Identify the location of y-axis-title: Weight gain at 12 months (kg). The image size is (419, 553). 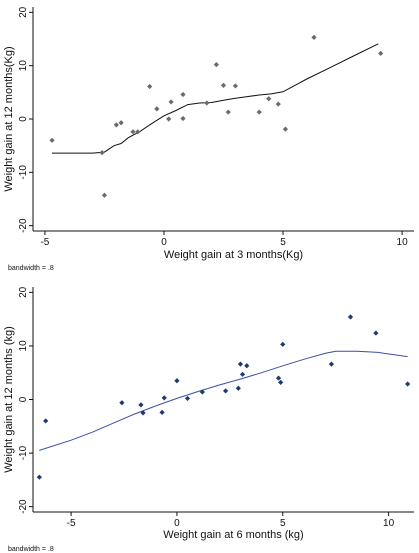
(9, 399).